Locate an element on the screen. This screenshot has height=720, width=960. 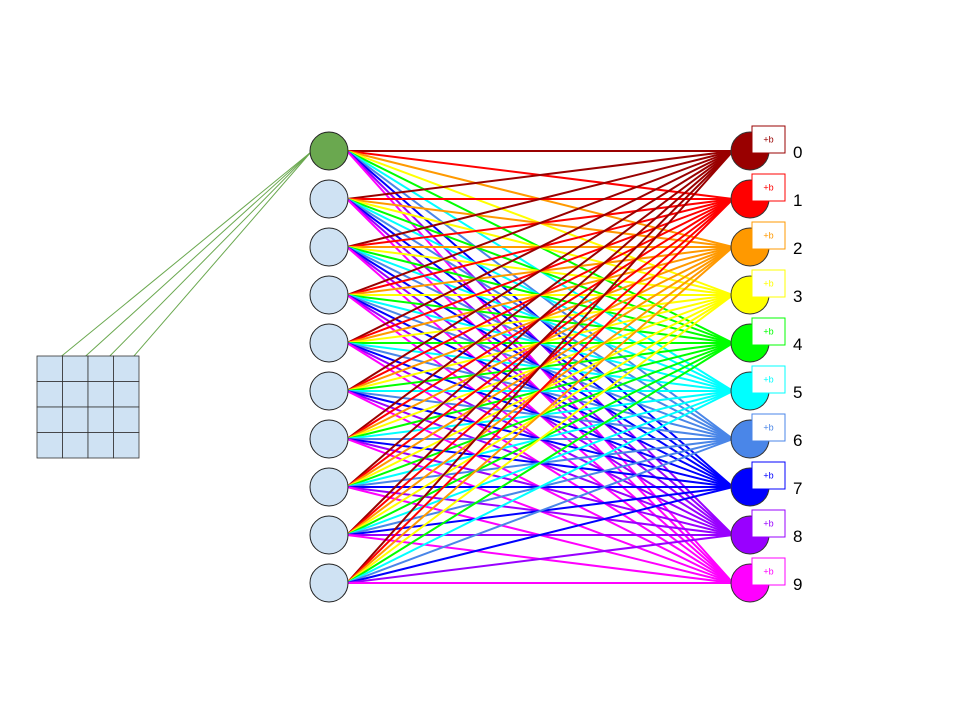
input-pixel-grid is located at coordinates (88, 407).